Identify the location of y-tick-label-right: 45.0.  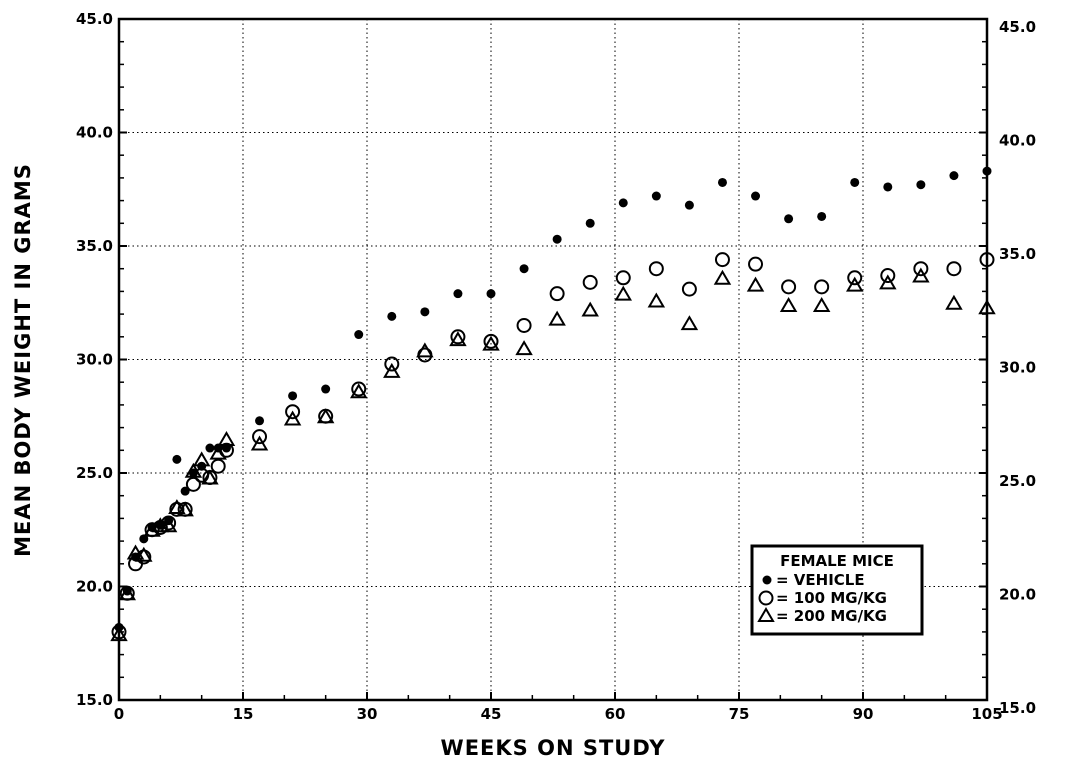
(1017, 27).